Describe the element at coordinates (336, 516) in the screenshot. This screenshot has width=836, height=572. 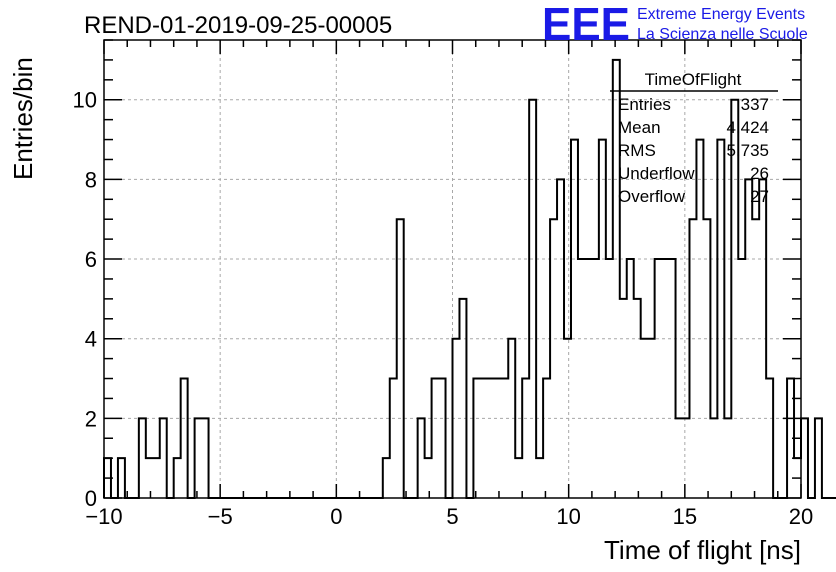
I see `x-tick-label: 0` at that location.